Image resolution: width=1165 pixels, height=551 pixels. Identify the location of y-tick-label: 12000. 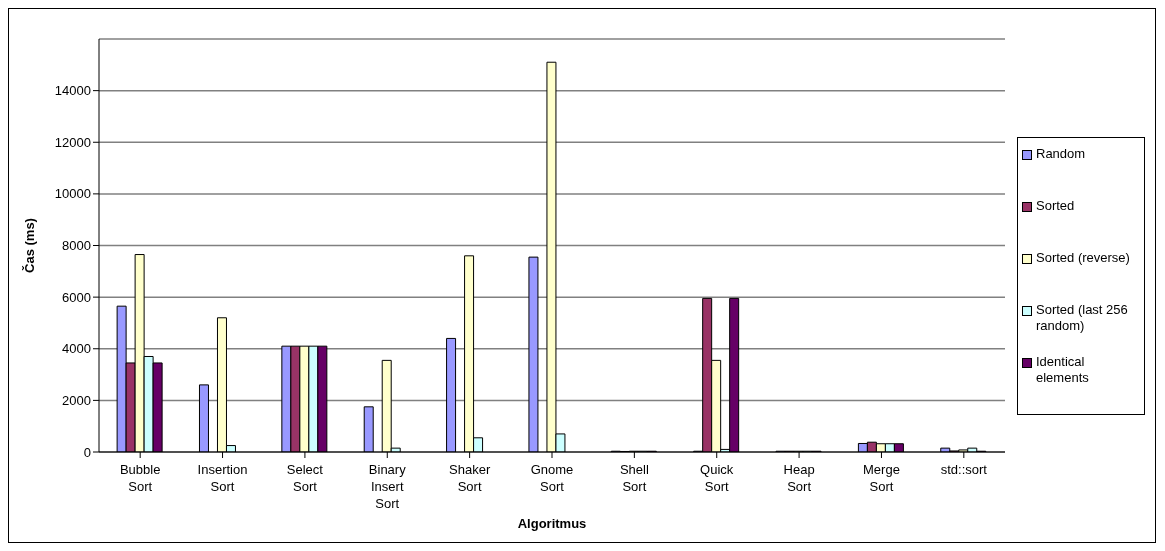
(72, 142).